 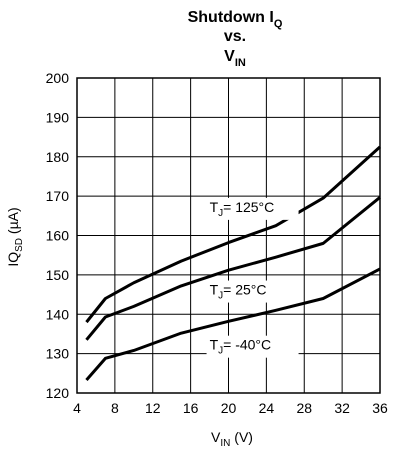 What do you see at coordinates (15, 236) in the screenshot?
I see `y-axis-label: IQSD (µA)` at bounding box center [15, 236].